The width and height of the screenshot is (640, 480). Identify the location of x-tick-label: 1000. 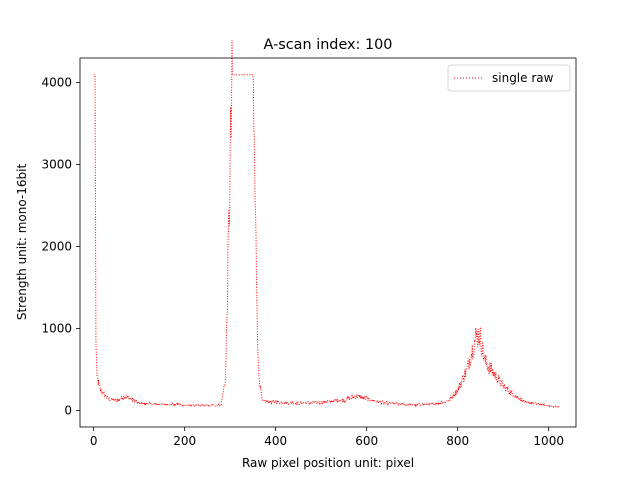
(548, 441).